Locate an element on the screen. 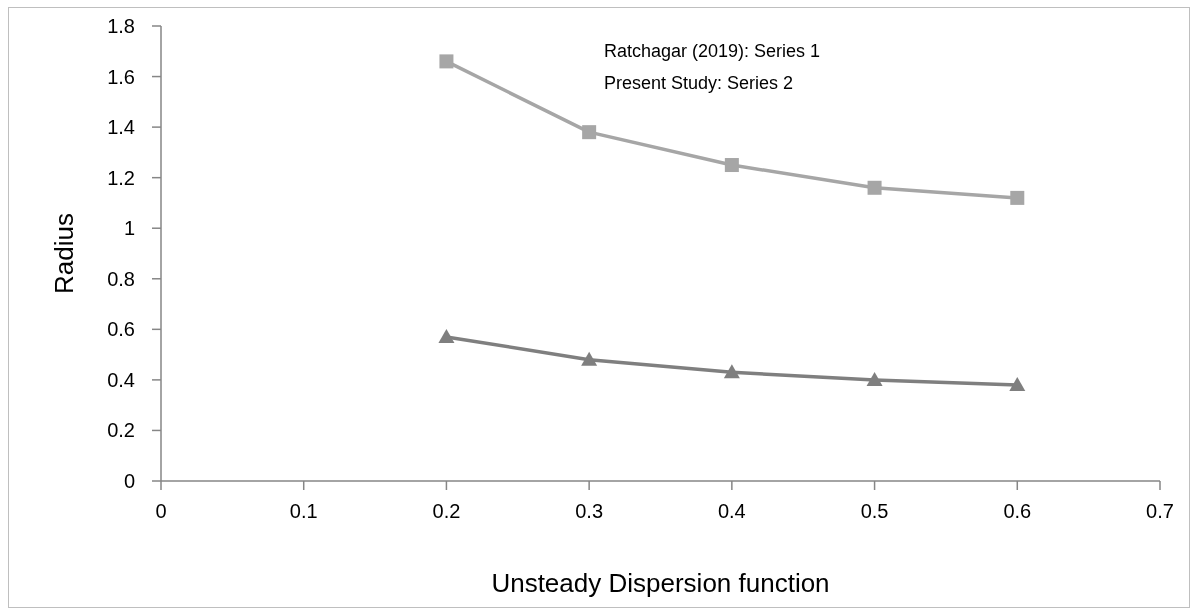  y-tick-label: 0.6 is located at coordinates (121, 329).